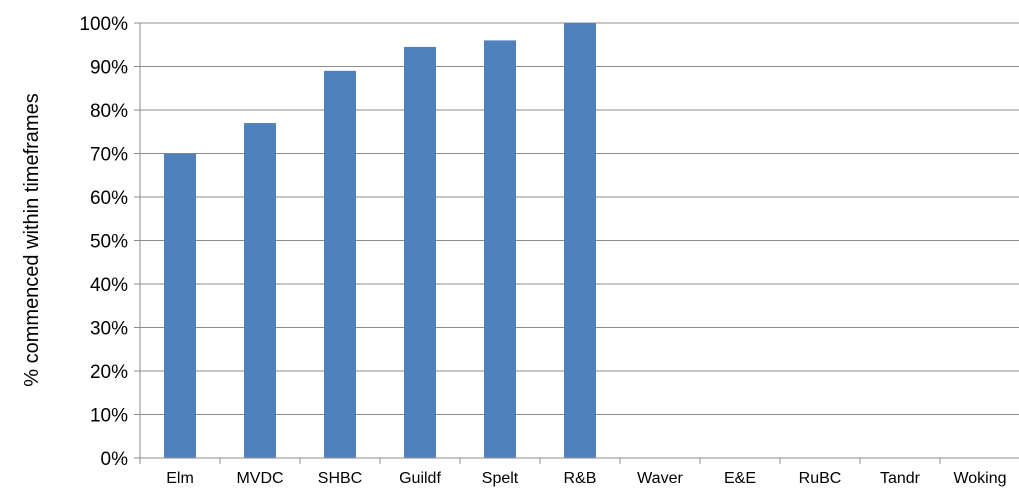 The height and width of the screenshot is (490, 1019). What do you see at coordinates (115, 459) in the screenshot?
I see `y-tick-label: 0%` at bounding box center [115, 459].